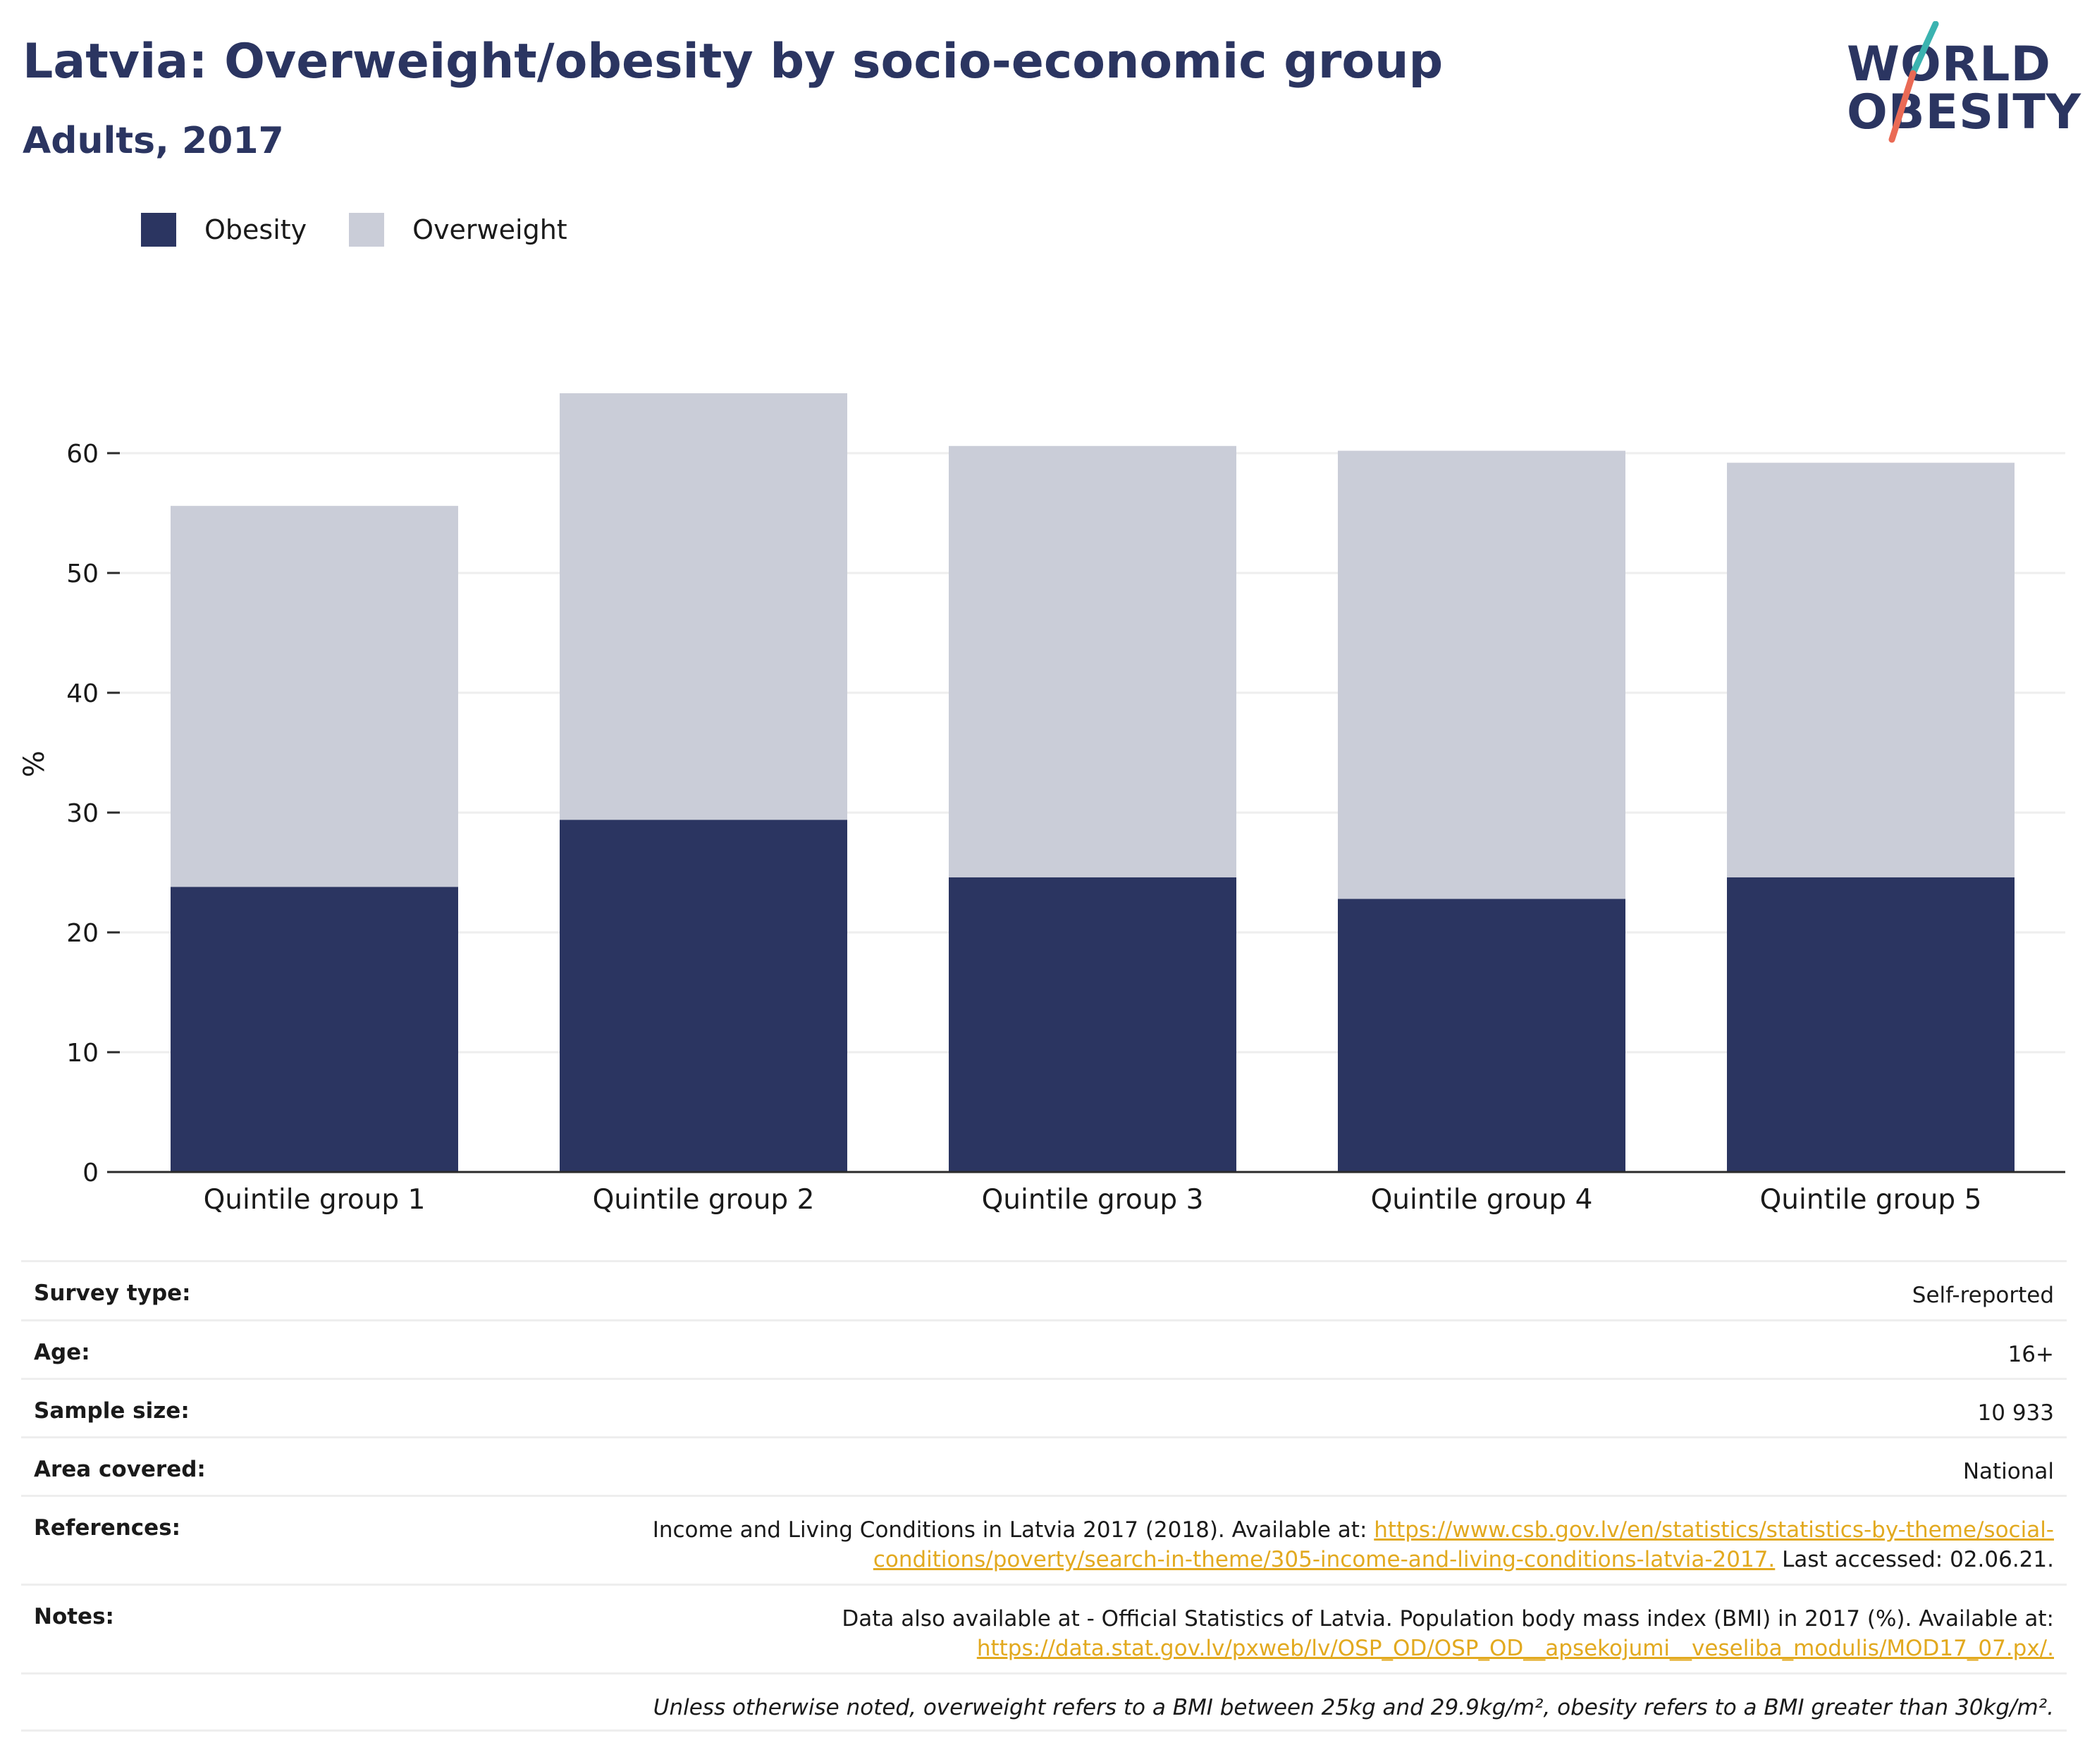 This screenshot has height=1764, width=2085. Describe the element at coordinates (90, 1173) in the screenshot. I see `y-tick-label: 0` at that location.